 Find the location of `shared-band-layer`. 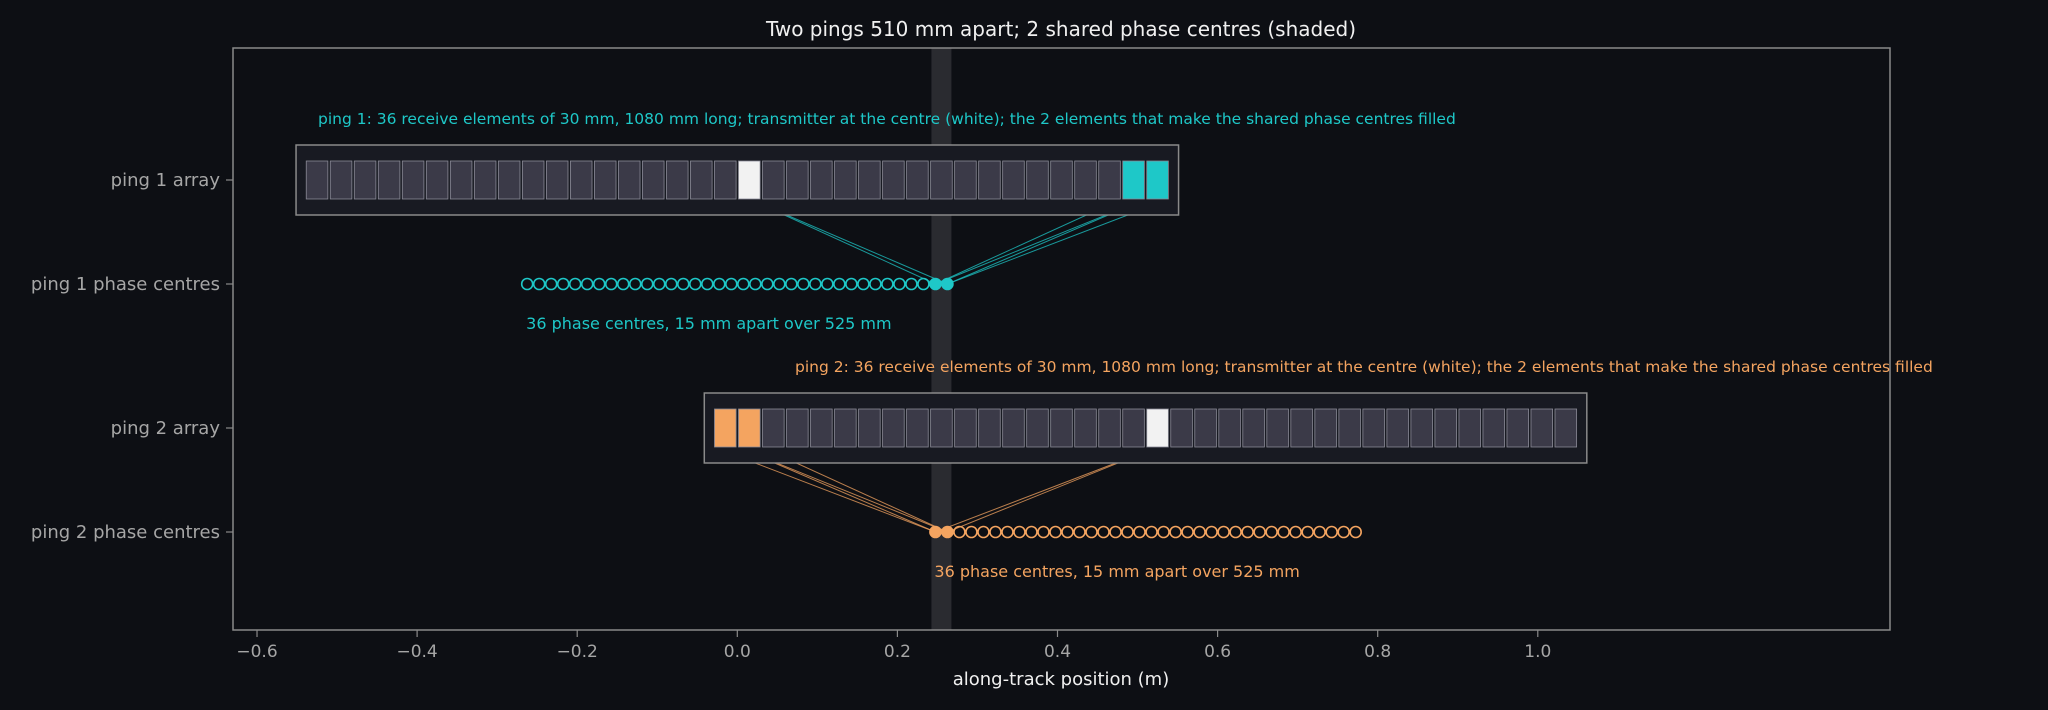

shared-band-layer is located at coordinates (941, 339).